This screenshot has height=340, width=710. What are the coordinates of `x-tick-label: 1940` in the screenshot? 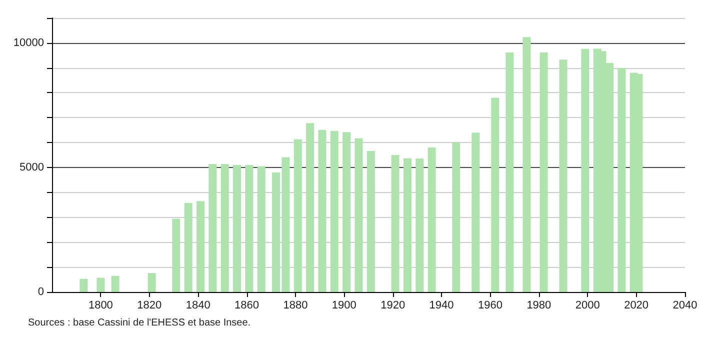 It's located at (441, 306).